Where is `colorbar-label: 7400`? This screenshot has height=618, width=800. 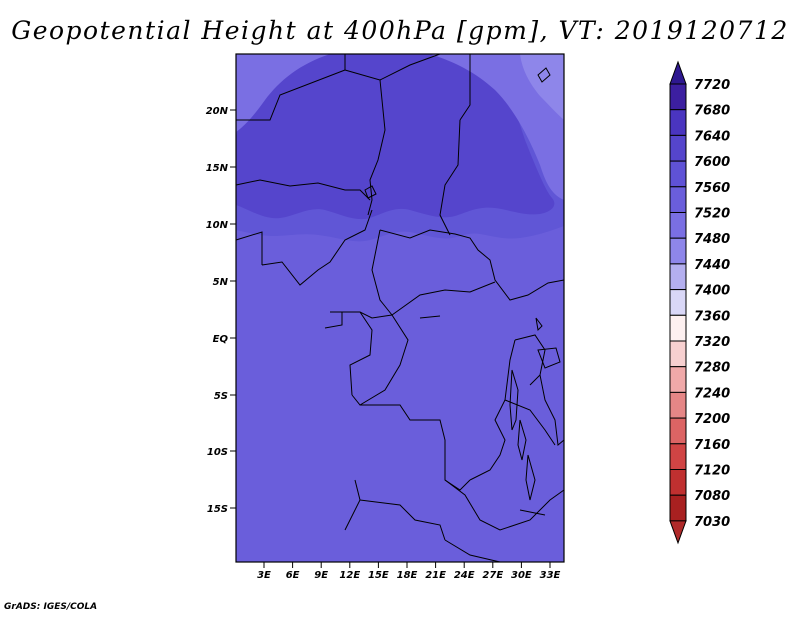
colorbar-label: 7400 is located at coordinates (712, 291).